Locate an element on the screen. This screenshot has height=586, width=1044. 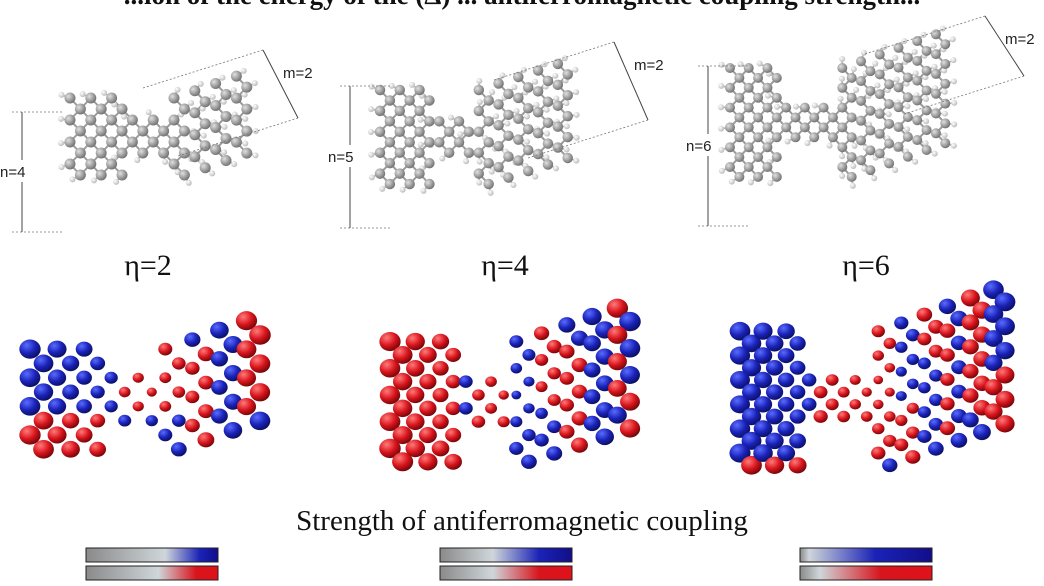
m-guide-bottom is located at coordinates (238, 137).